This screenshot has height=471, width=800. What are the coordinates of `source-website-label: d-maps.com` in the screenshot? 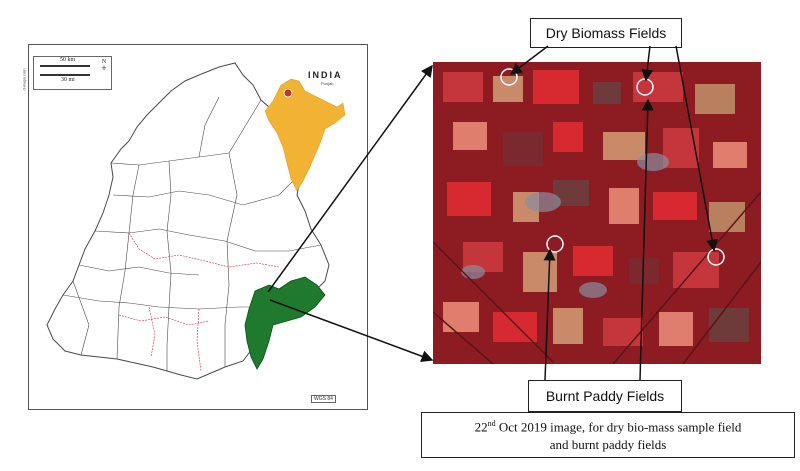 It's located at (24, 79).